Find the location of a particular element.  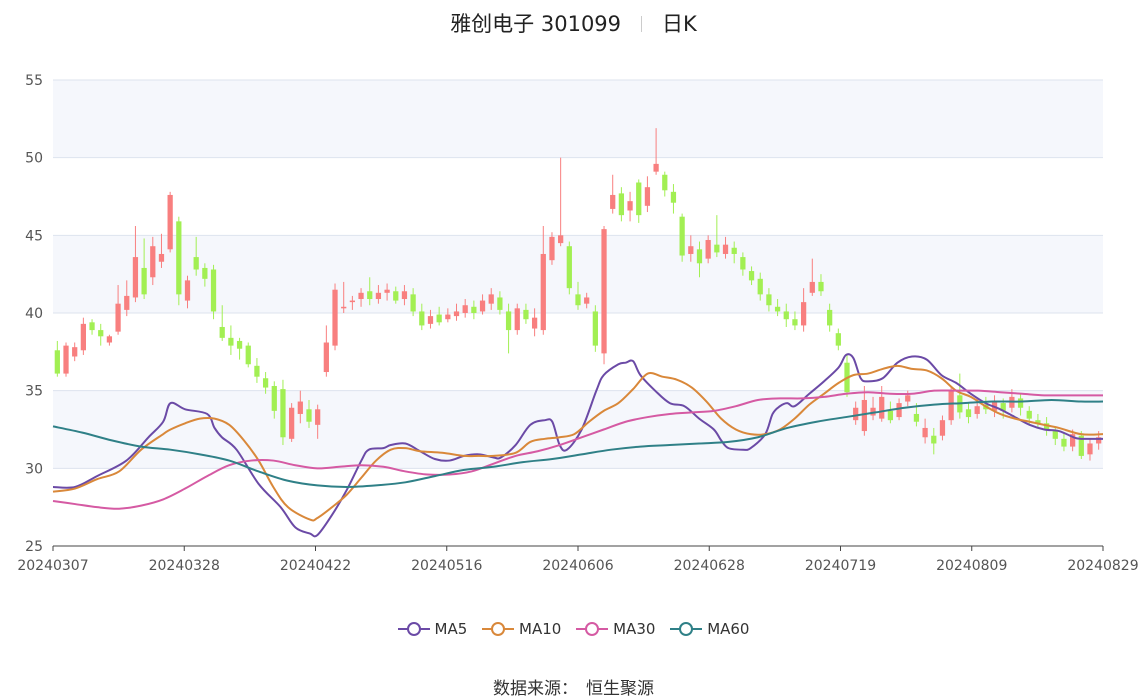

source-value: 恒生聚源 is located at coordinates (620, 689).